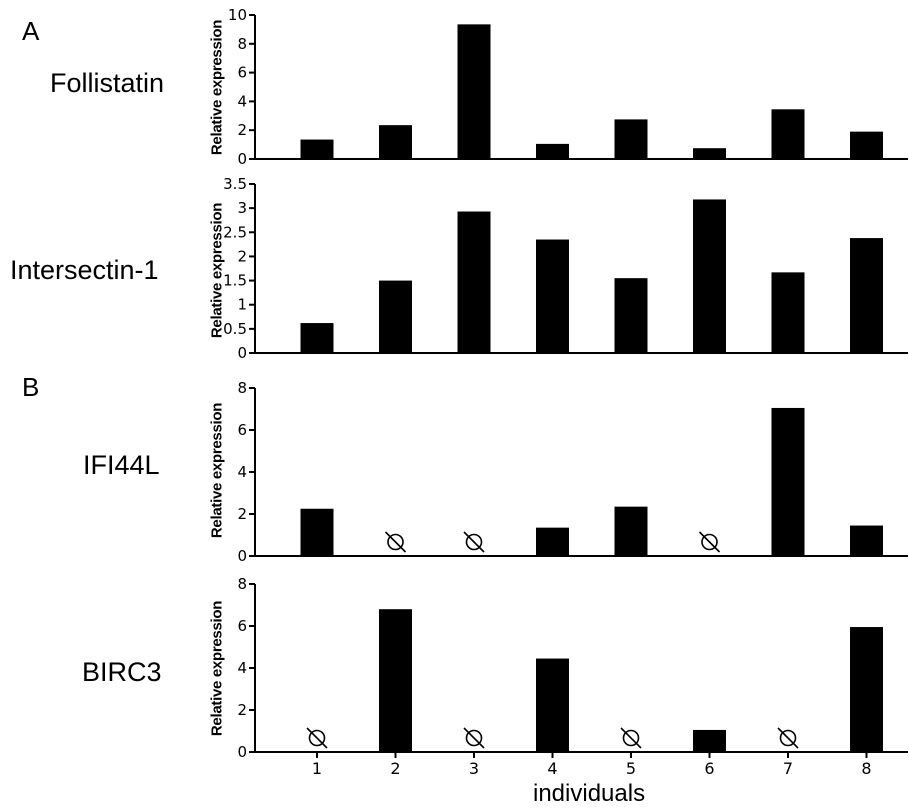  What do you see at coordinates (788, 768) in the screenshot?
I see `x-tick-label: 7` at bounding box center [788, 768].